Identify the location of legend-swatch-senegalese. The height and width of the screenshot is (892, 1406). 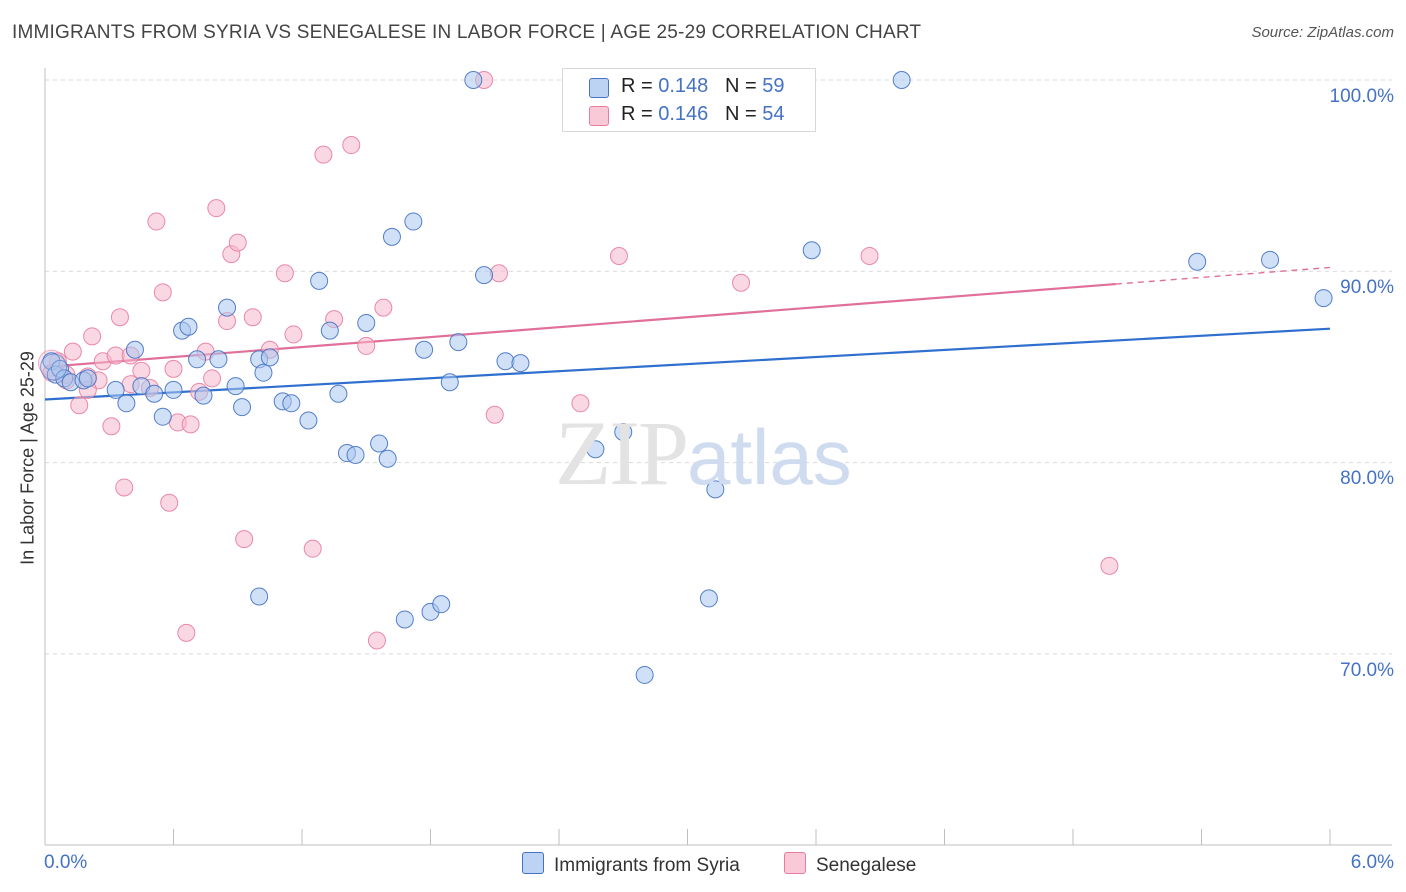
(599, 116).